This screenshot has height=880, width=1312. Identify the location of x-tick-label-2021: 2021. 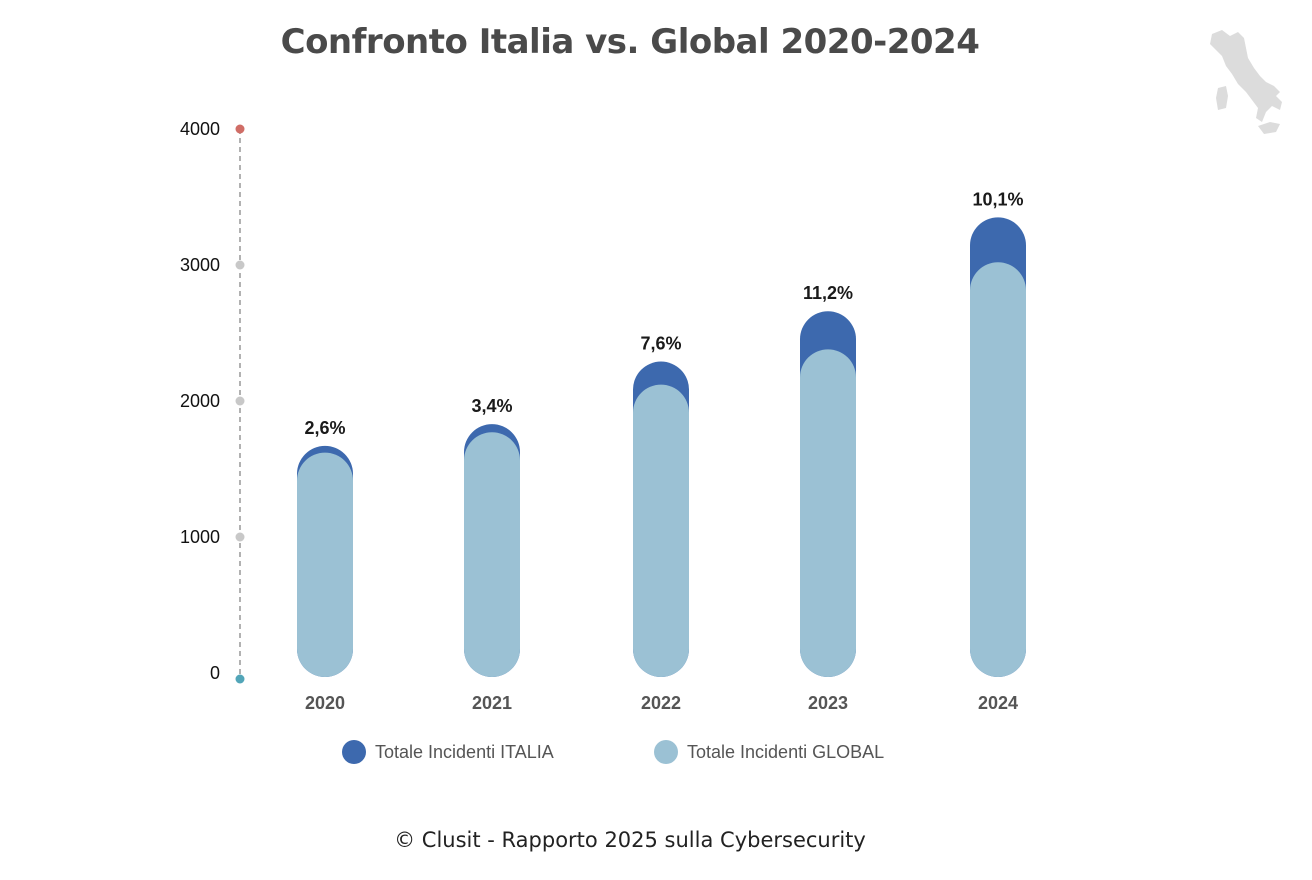
(492, 703).